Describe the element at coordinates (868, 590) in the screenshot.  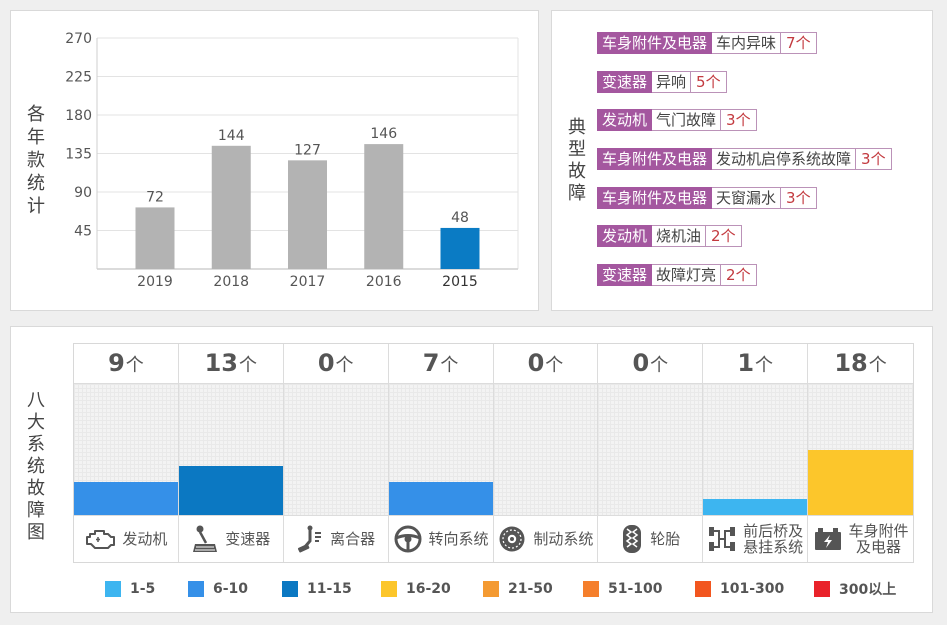
I see `legend-label: 300以上` at that location.